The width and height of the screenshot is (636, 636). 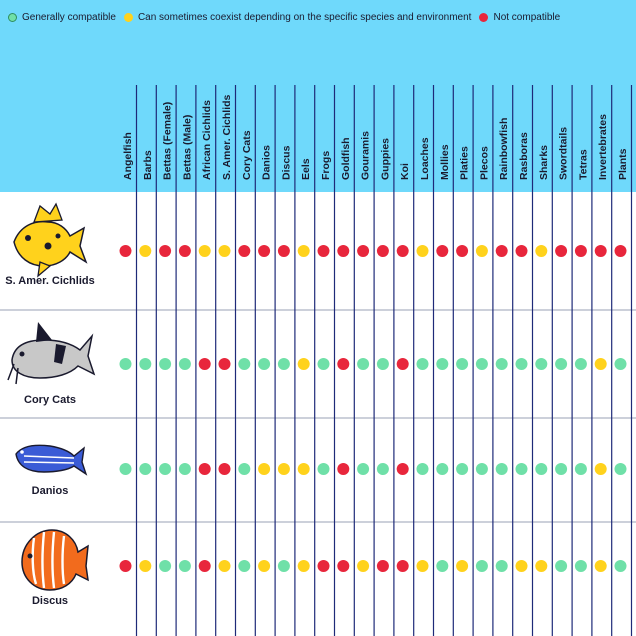 What do you see at coordinates (247, 155) in the screenshot?
I see `column-label: Cory Cats` at bounding box center [247, 155].